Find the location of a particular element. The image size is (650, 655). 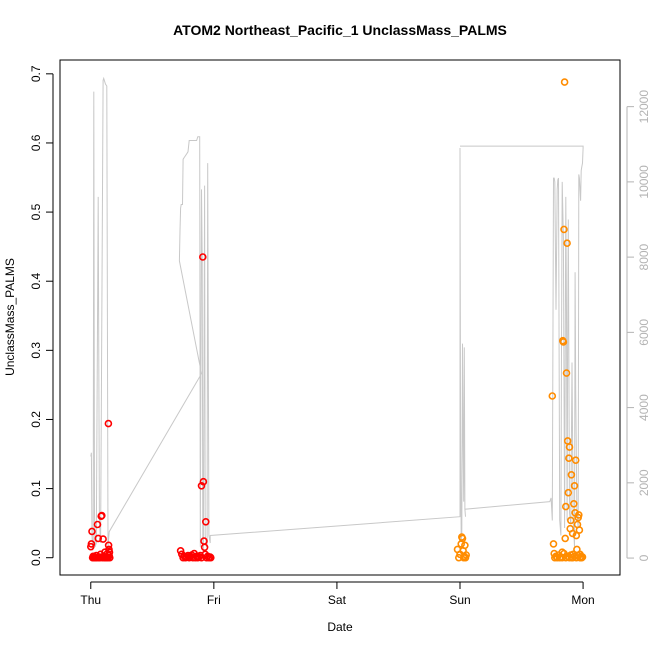

y-tick-label: 0.5 is located at coordinates (36, 211).